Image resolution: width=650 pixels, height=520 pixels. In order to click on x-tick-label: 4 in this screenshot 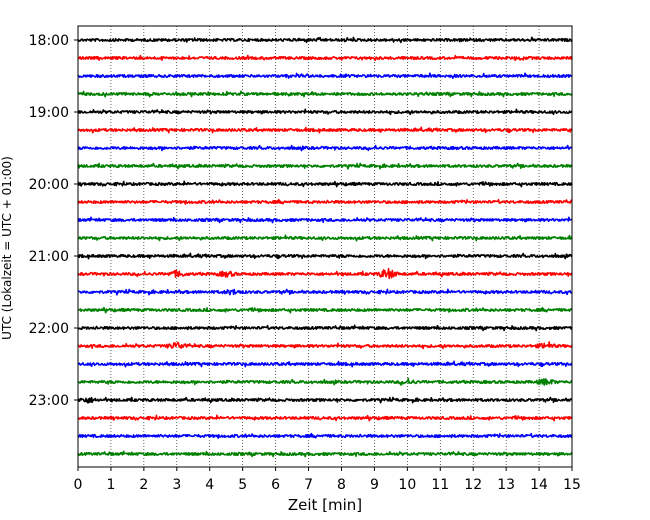, I will do `click(209, 485)`.